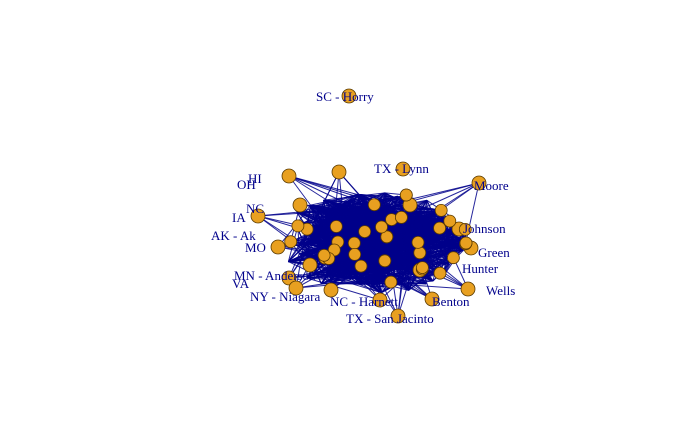  Describe the element at coordinates (484, 228) in the screenshot. I see `node-label-johnson: Johnson` at that location.